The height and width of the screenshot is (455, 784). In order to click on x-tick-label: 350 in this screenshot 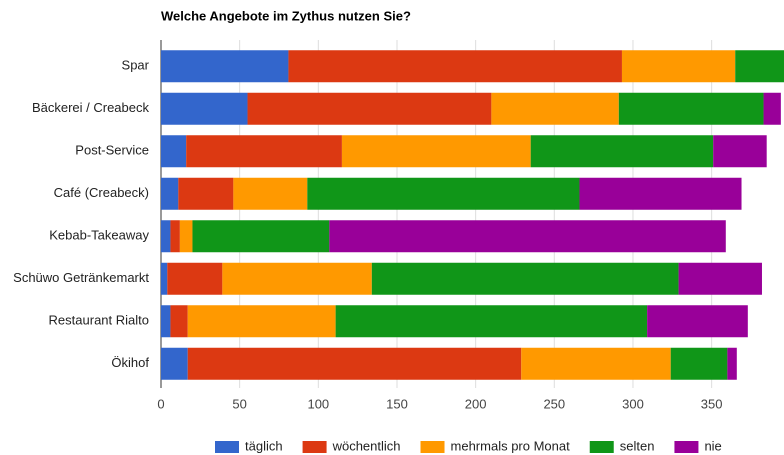, I will do `click(712, 403)`.